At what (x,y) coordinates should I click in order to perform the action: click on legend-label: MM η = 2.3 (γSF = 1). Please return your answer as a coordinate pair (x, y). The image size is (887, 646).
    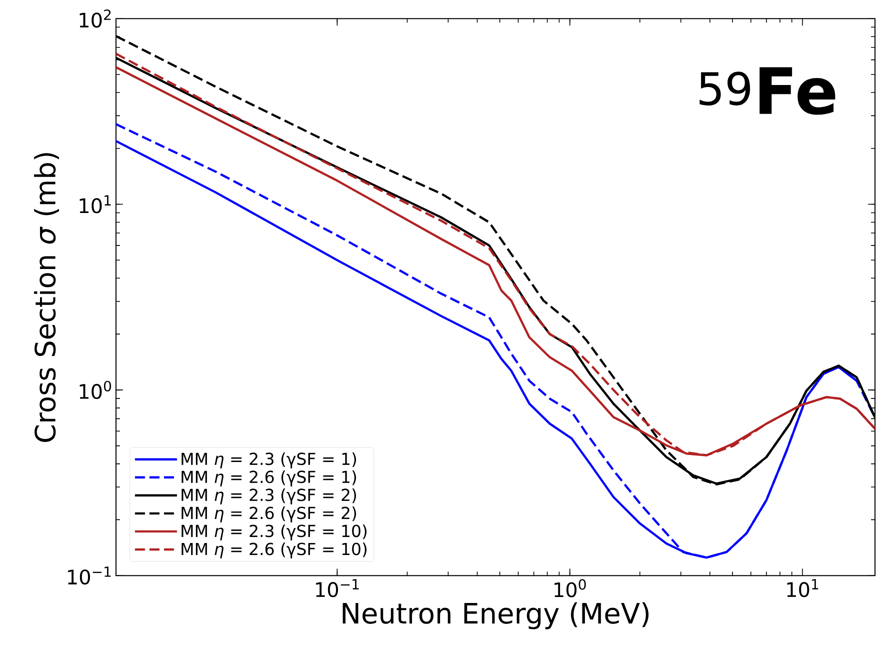
    Looking at the image, I should click on (269, 460).